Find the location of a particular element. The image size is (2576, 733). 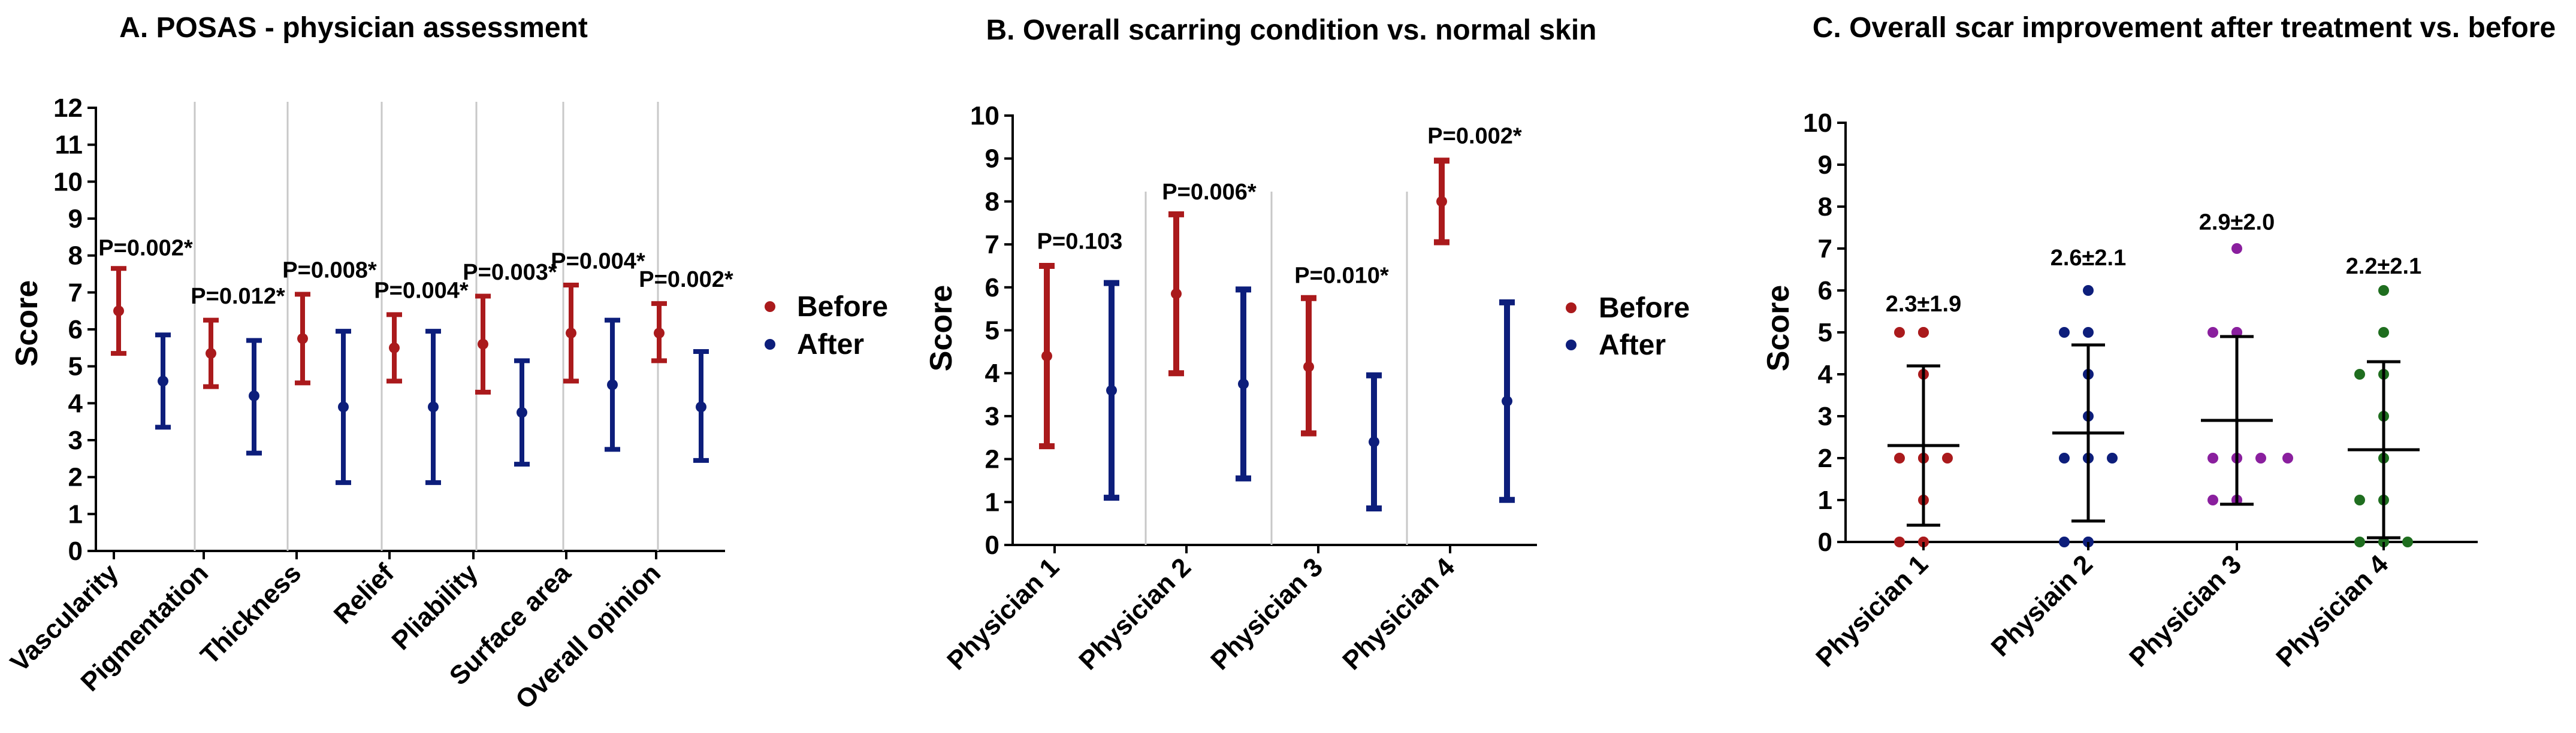

panel-a-y-axis-label: Score is located at coordinates (27, 323).